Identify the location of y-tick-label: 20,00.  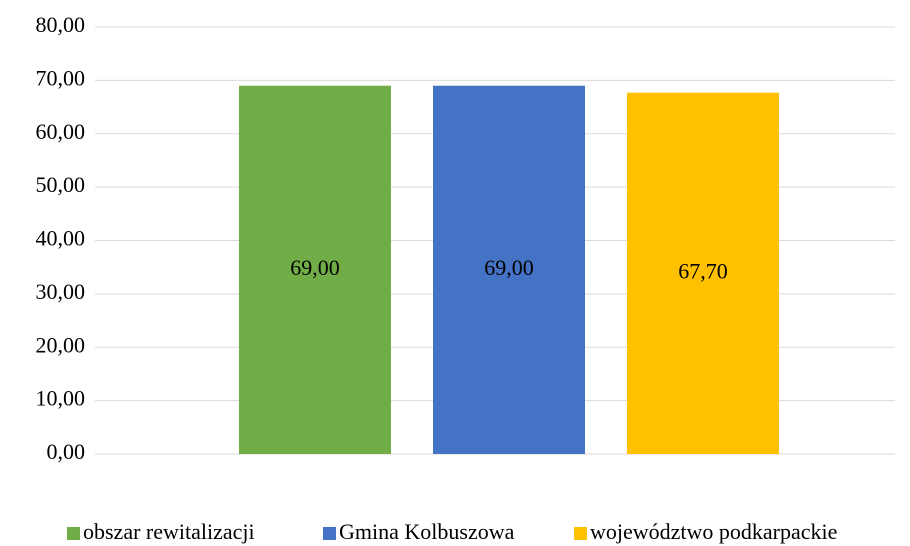
(61, 344).